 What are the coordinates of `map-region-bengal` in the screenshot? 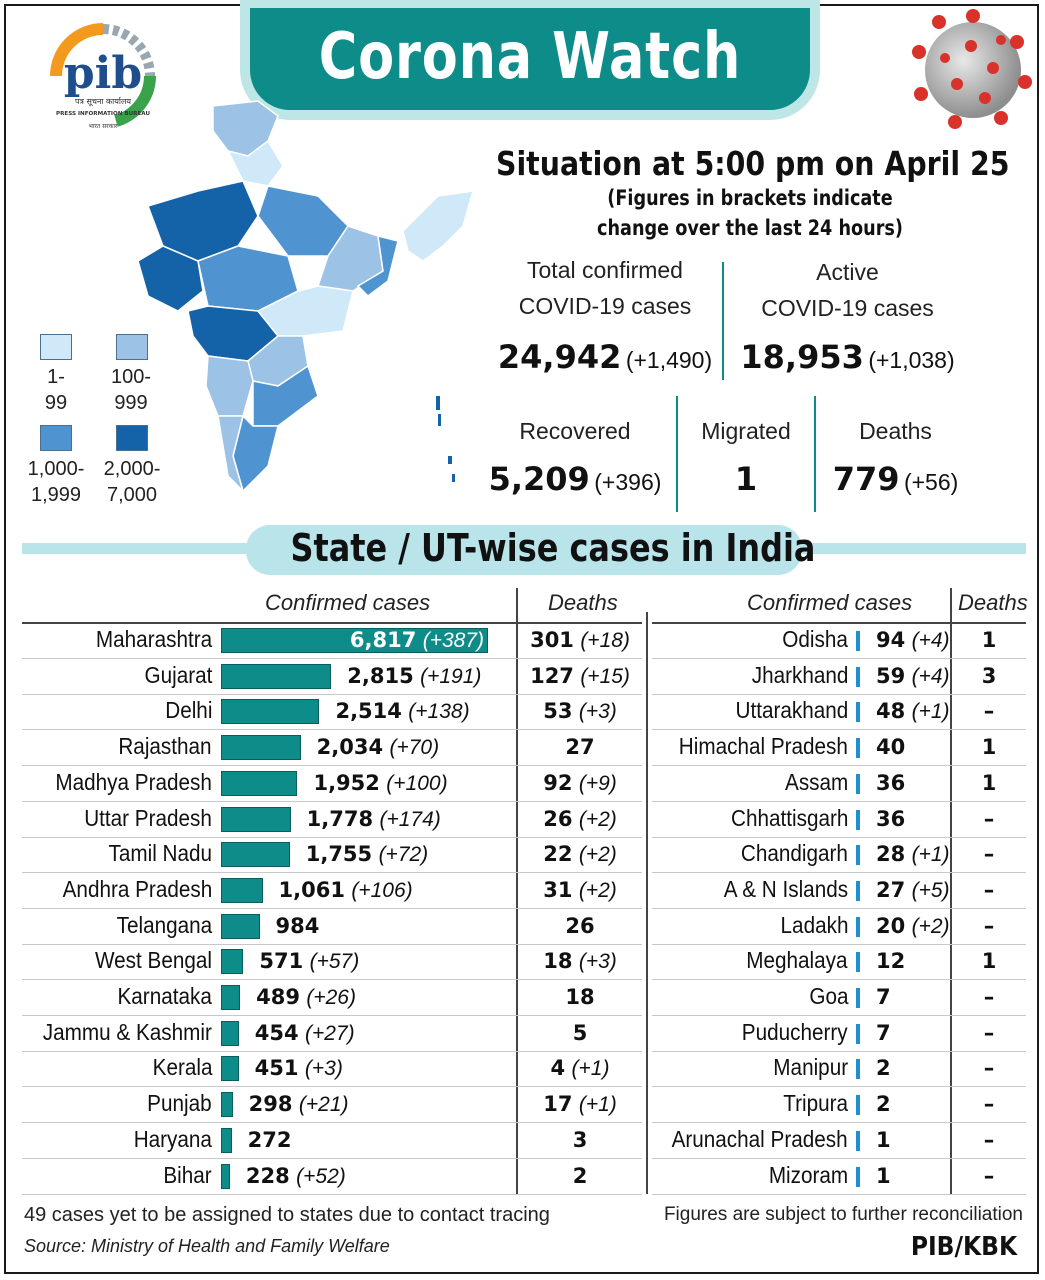 It's located at (377, 266).